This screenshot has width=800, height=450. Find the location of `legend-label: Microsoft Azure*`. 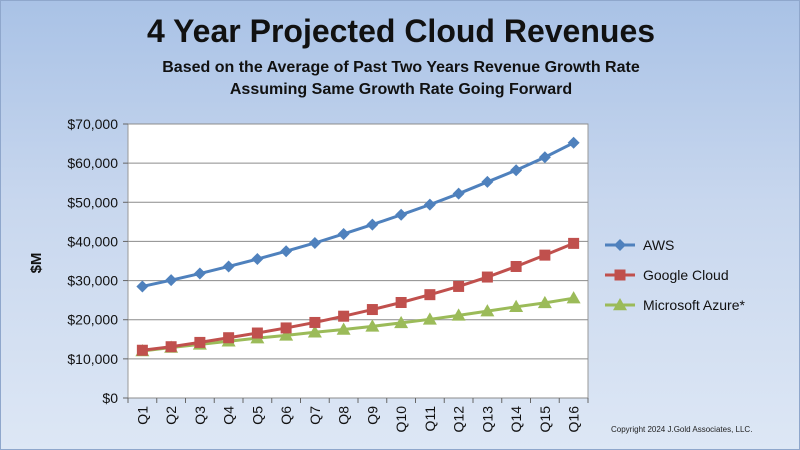

legend-label: Microsoft Azure* is located at coordinates (694, 305).